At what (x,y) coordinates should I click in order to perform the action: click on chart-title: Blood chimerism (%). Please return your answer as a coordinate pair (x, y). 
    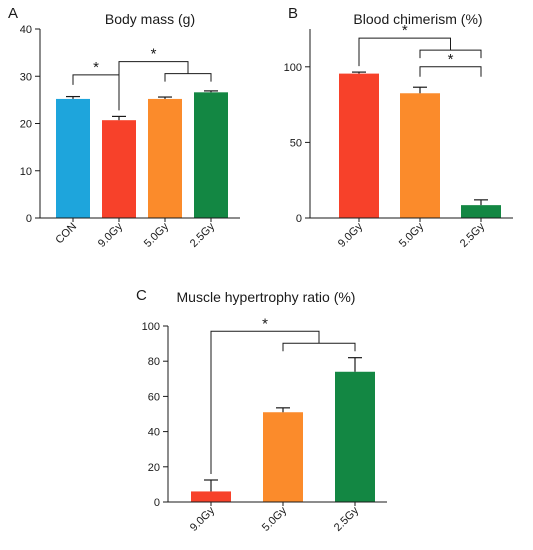
    Looking at the image, I should click on (417, 19).